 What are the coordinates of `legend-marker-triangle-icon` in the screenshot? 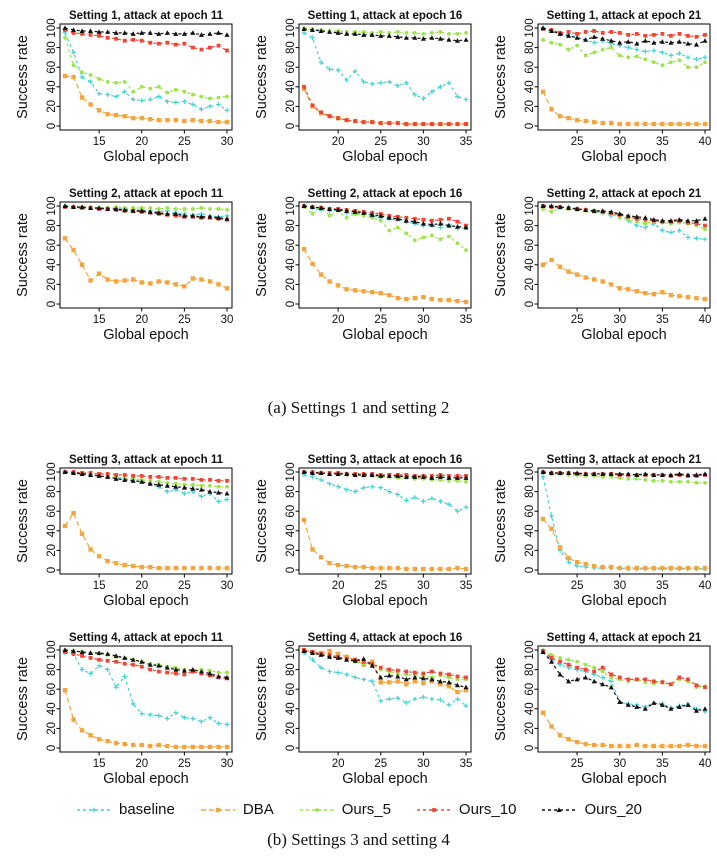 It's located at (559, 809).